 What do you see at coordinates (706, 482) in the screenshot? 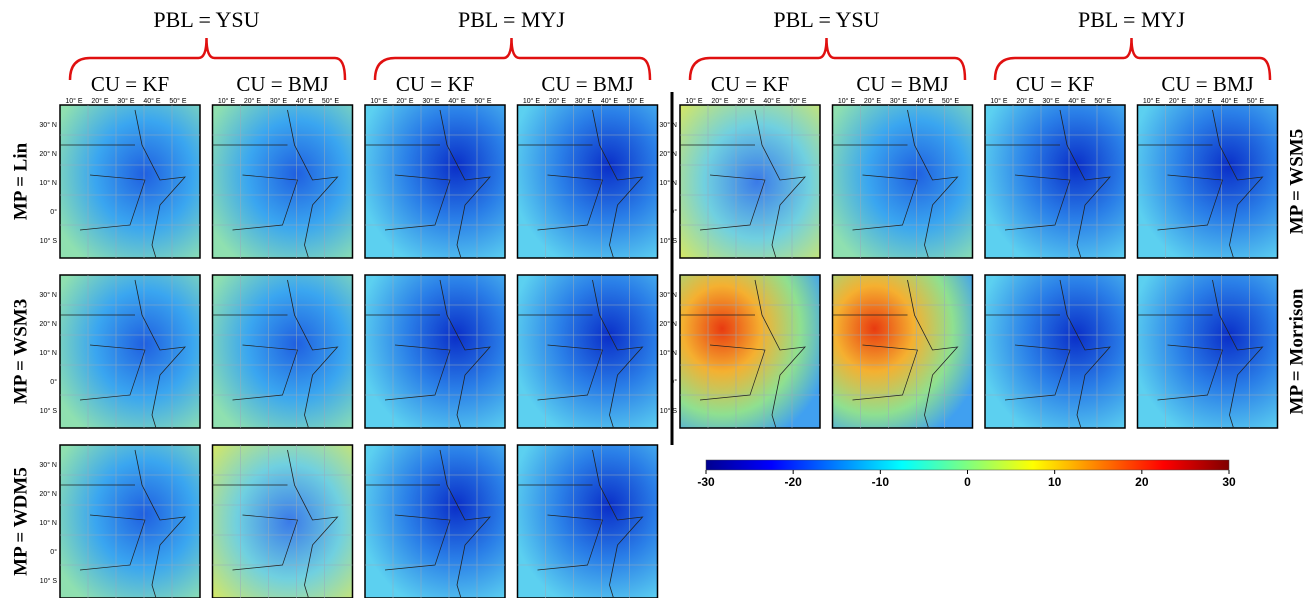
I see `colorbar-label: -30` at bounding box center [706, 482].